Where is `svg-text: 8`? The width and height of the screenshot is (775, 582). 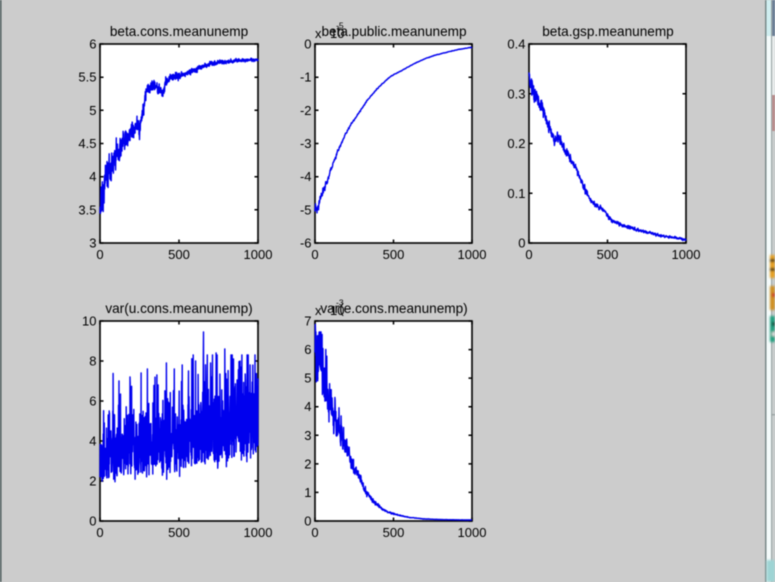 svg-text: 8 is located at coordinates (92, 361).